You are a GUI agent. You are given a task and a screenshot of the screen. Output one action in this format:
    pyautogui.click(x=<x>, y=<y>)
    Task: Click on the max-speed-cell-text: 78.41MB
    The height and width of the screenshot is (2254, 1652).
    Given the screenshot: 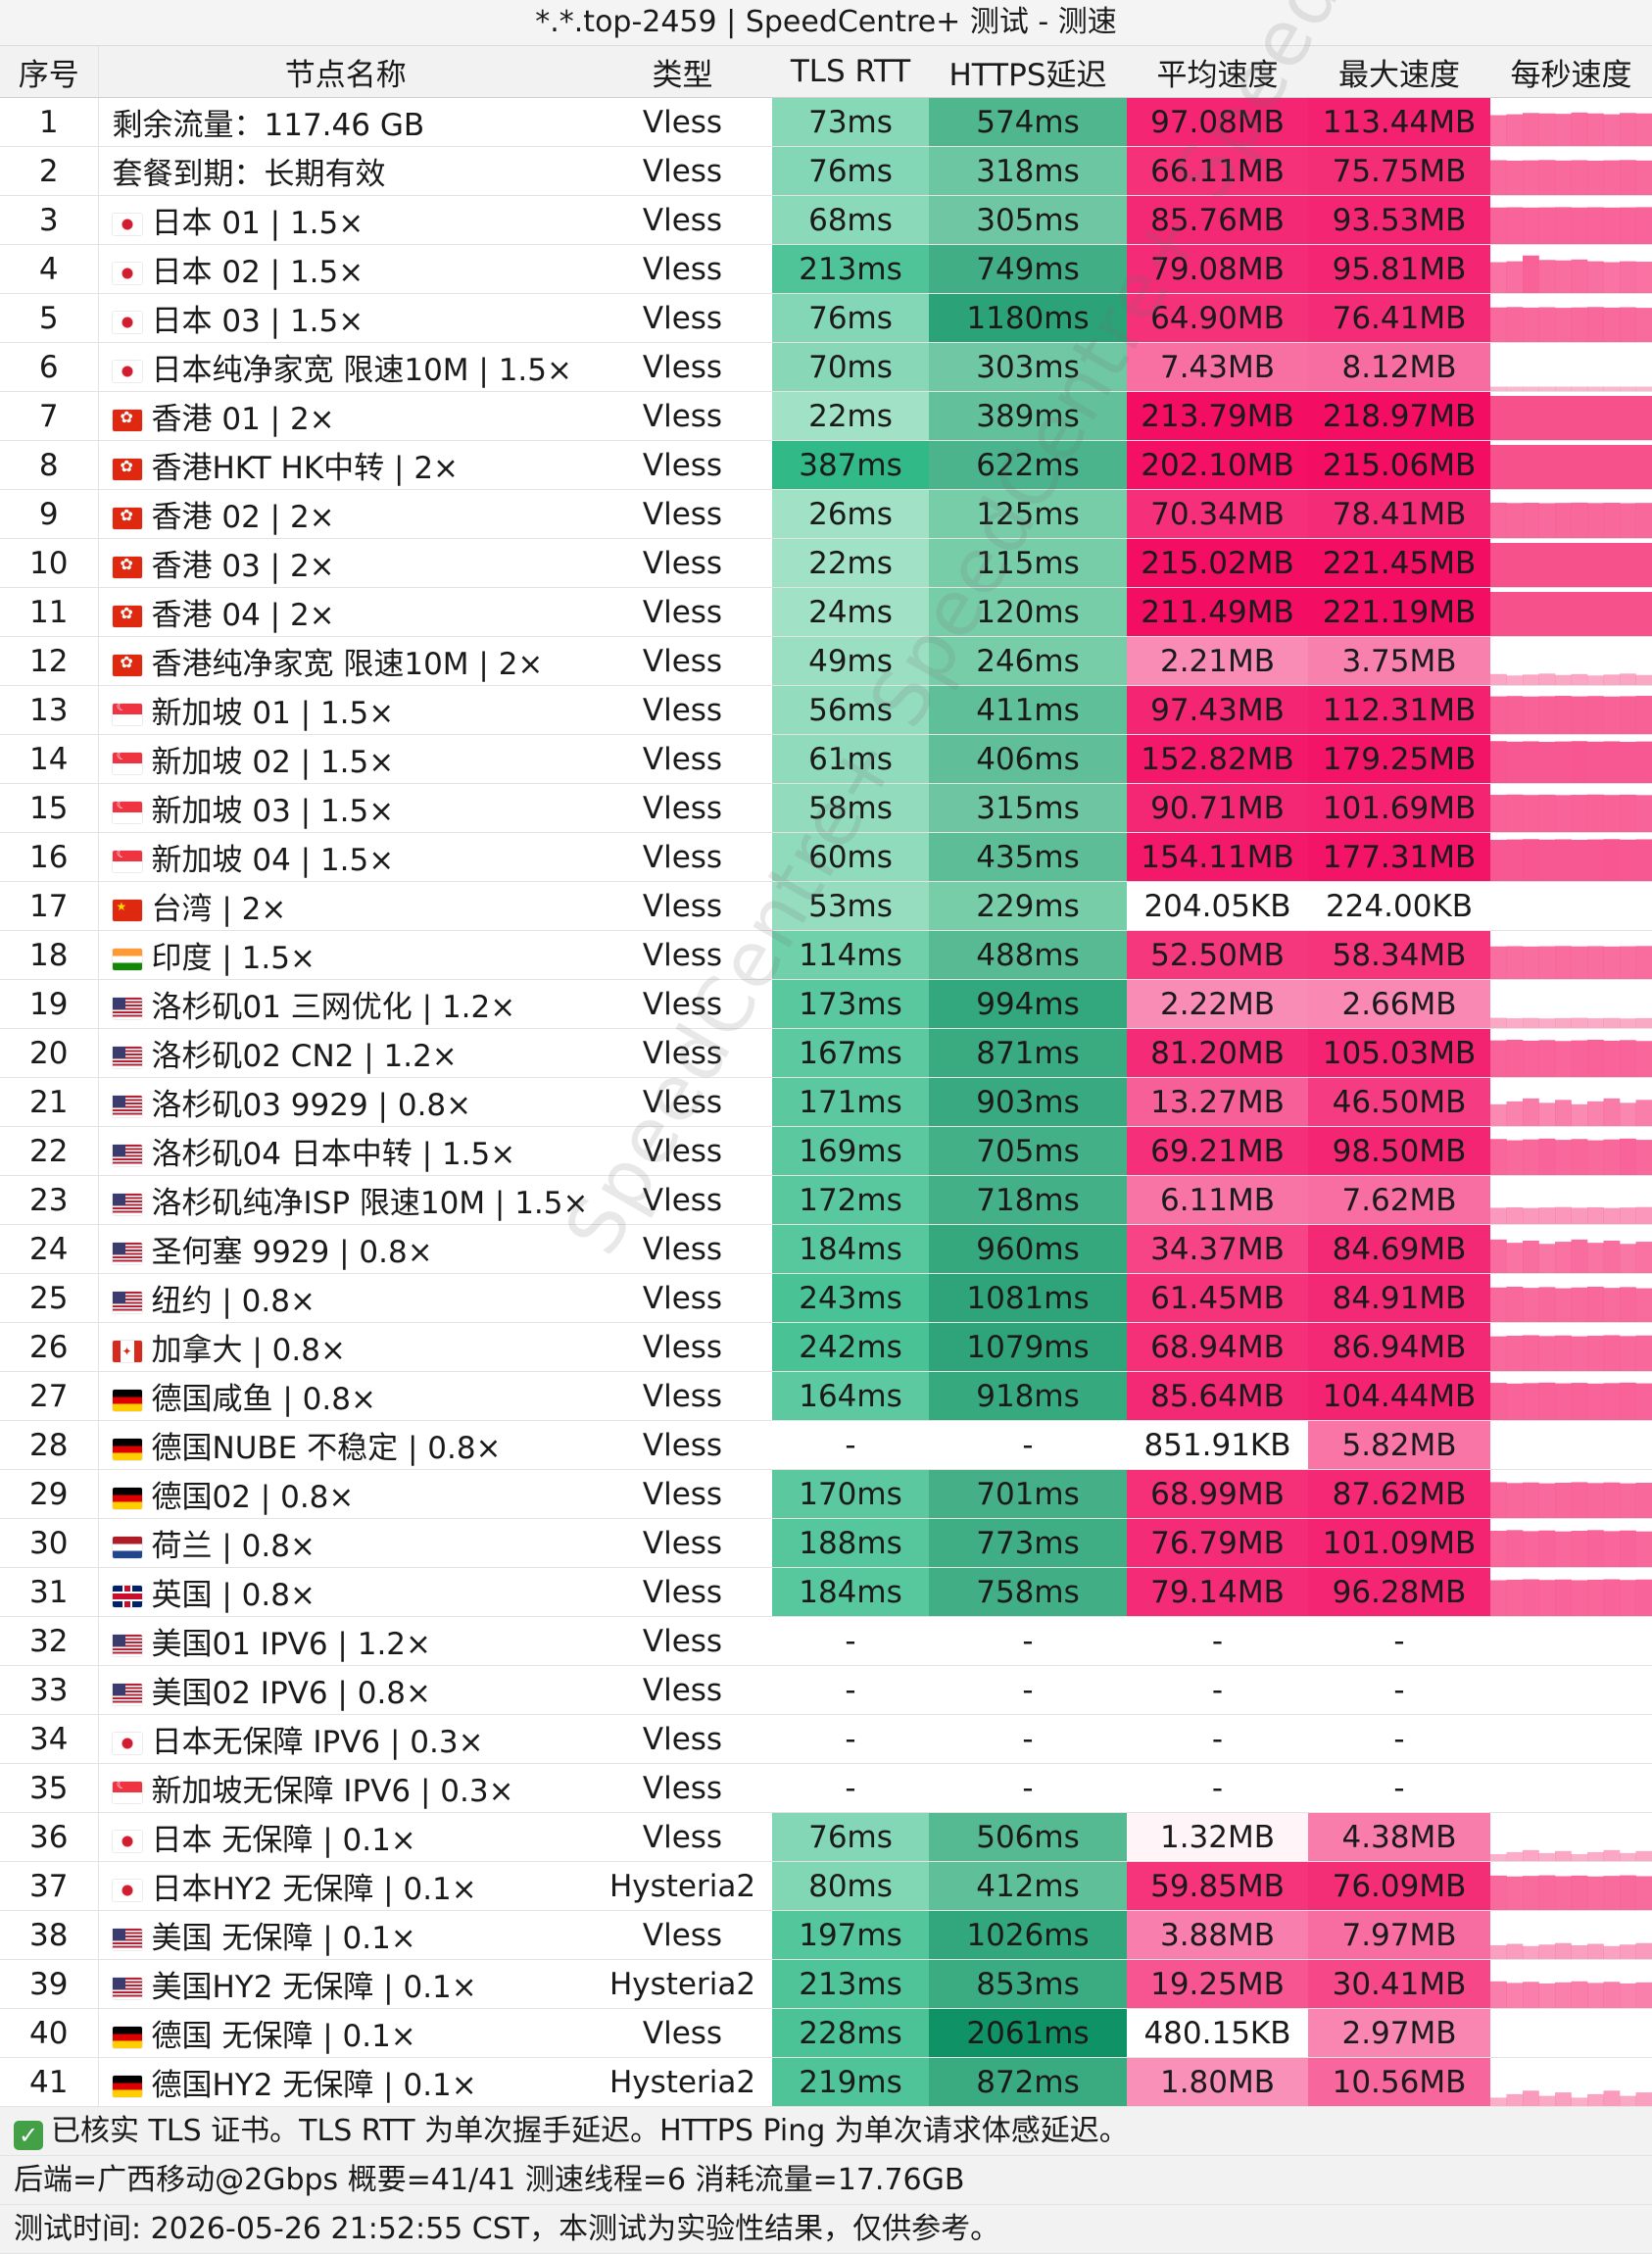 What is the action you would take?
    pyautogui.click(x=1400, y=514)
    